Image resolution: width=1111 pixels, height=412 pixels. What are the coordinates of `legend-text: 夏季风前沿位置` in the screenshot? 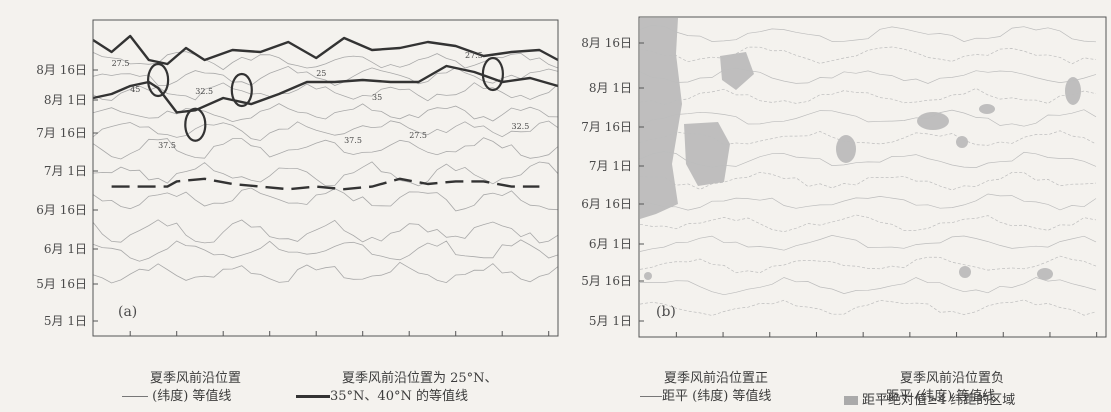 It's located at (196, 378).